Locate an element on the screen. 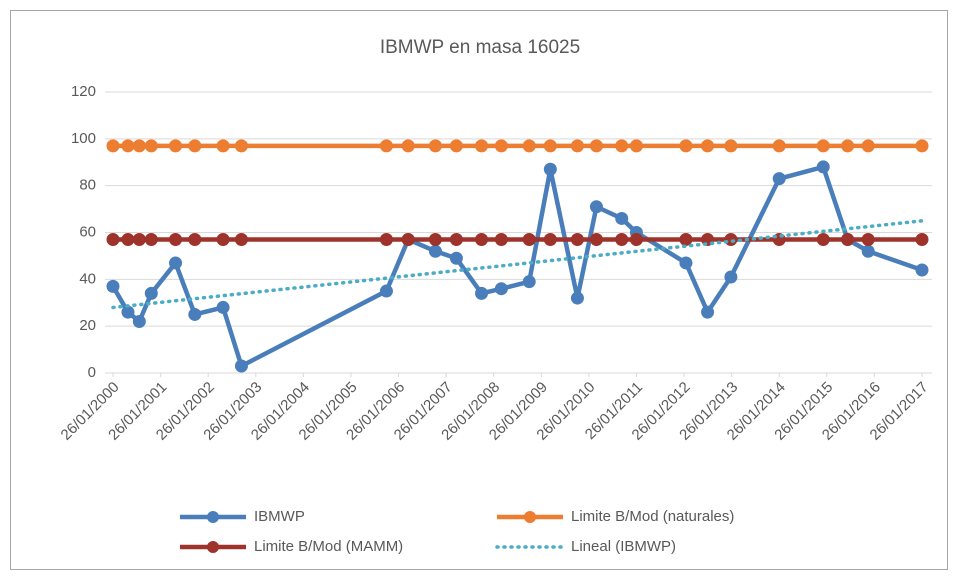  legend-label: Limite B/Mod (MAMM) is located at coordinates (328, 546).